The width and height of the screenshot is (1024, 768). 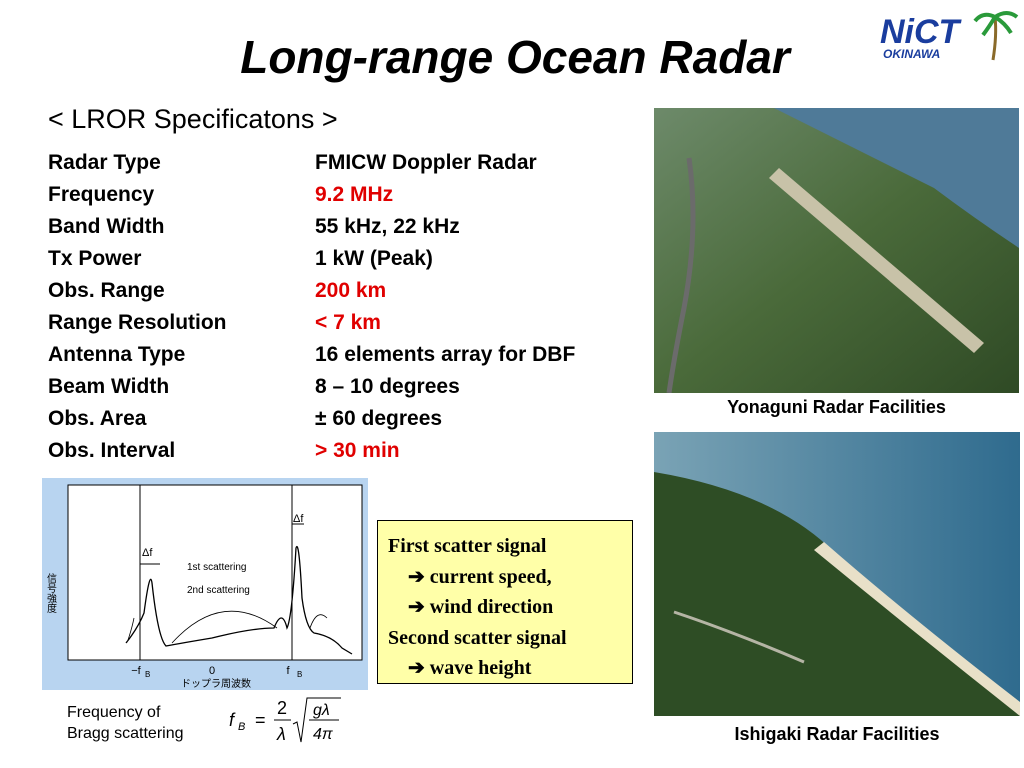 I want to click on tick-label: f, so click(x=288, y=671).